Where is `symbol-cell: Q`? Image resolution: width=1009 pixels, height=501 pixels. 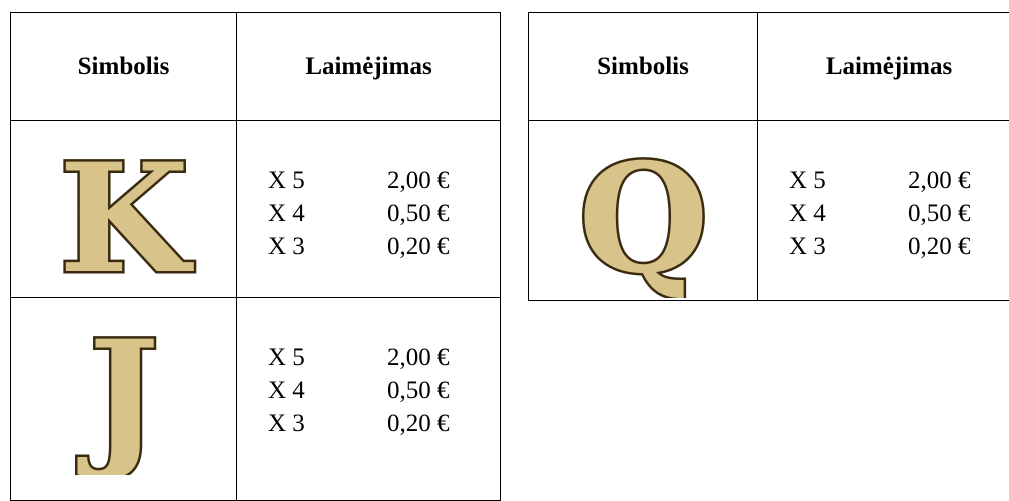 symbol-cell: Q is located at coordinates (643, 210).